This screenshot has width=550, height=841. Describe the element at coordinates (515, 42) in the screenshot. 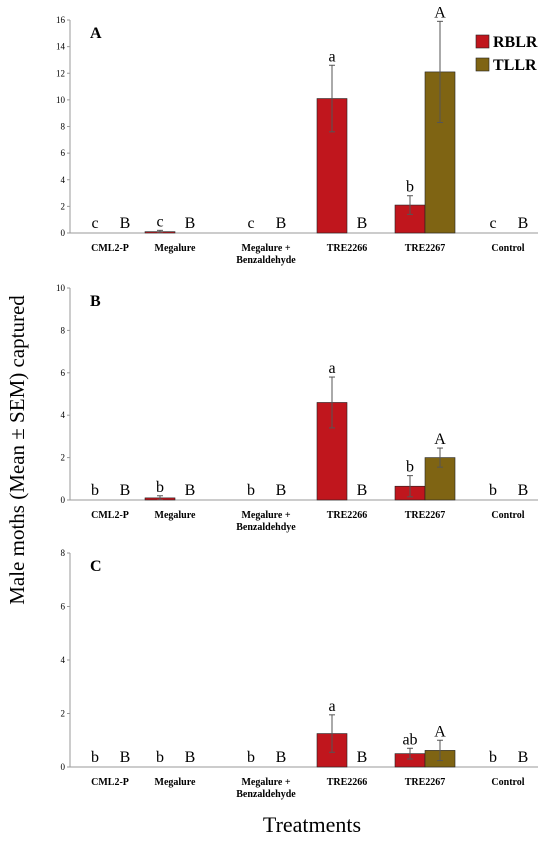

I see `legend-label-rblr: RBLR` at that location.